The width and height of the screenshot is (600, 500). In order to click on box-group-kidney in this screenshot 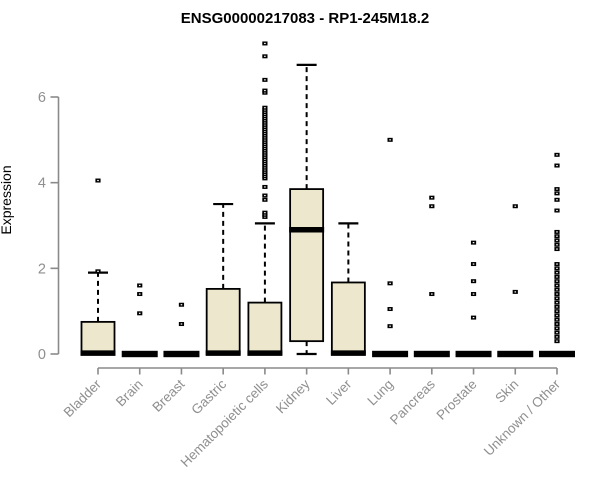, I will do `click(307, 209)`.